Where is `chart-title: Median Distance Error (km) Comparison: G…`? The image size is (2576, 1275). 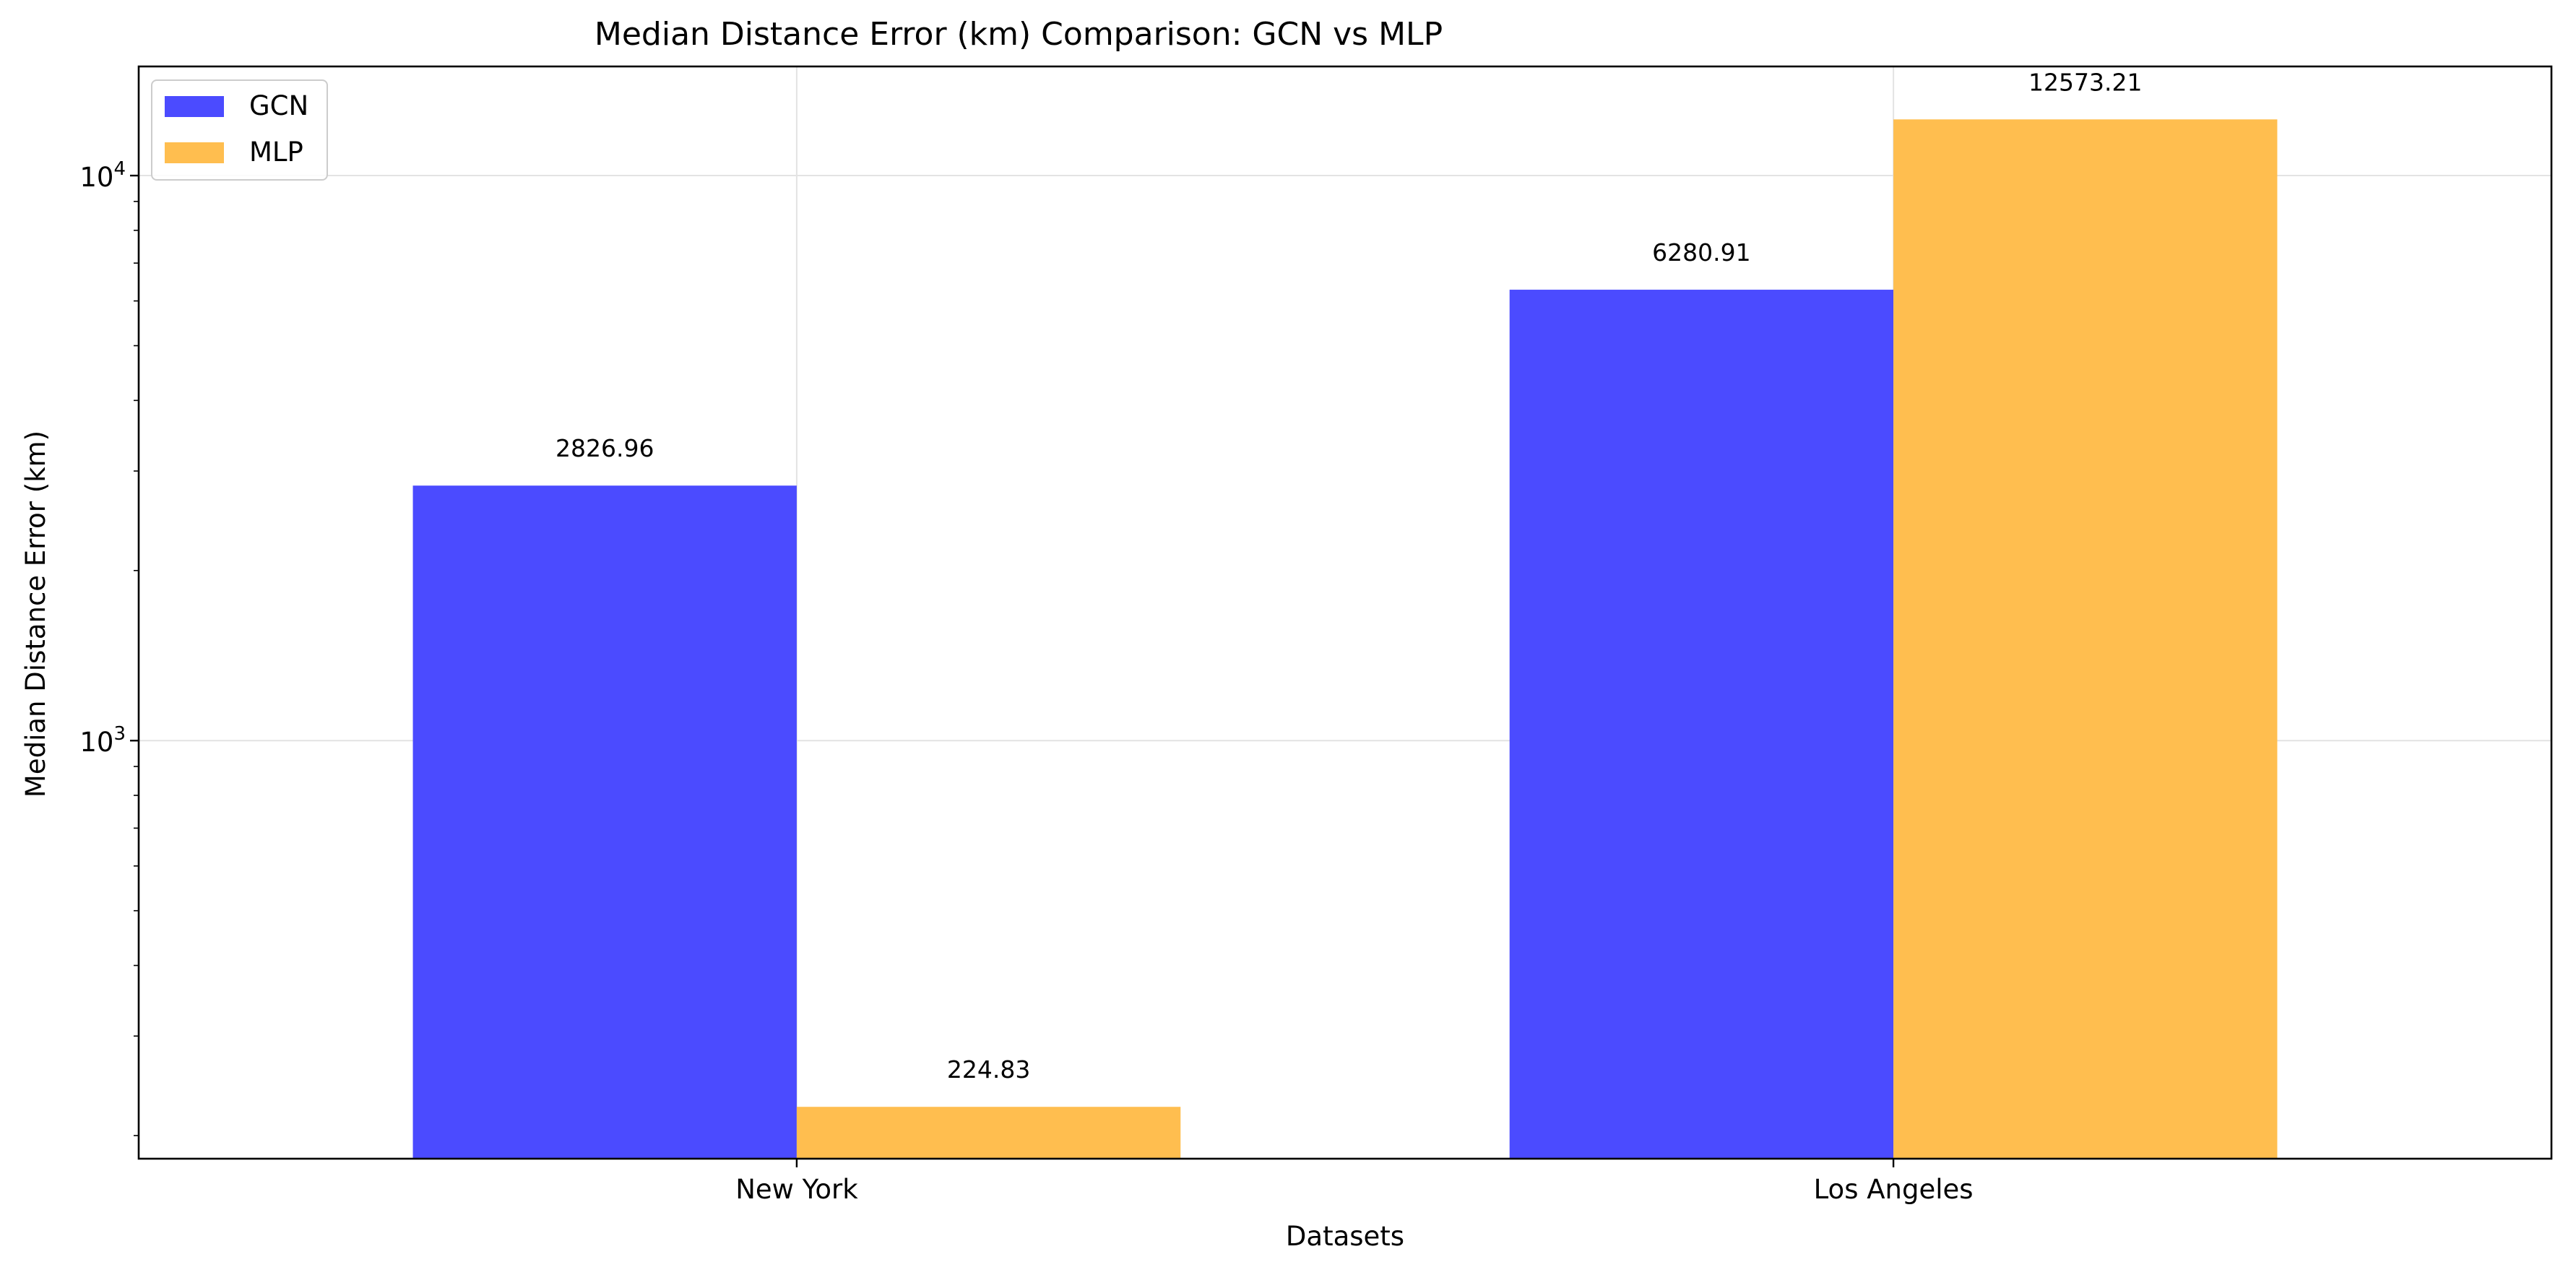
chart-title: Median Distance Error (km) Comparison: G… is located at coordinates (1019, 34).